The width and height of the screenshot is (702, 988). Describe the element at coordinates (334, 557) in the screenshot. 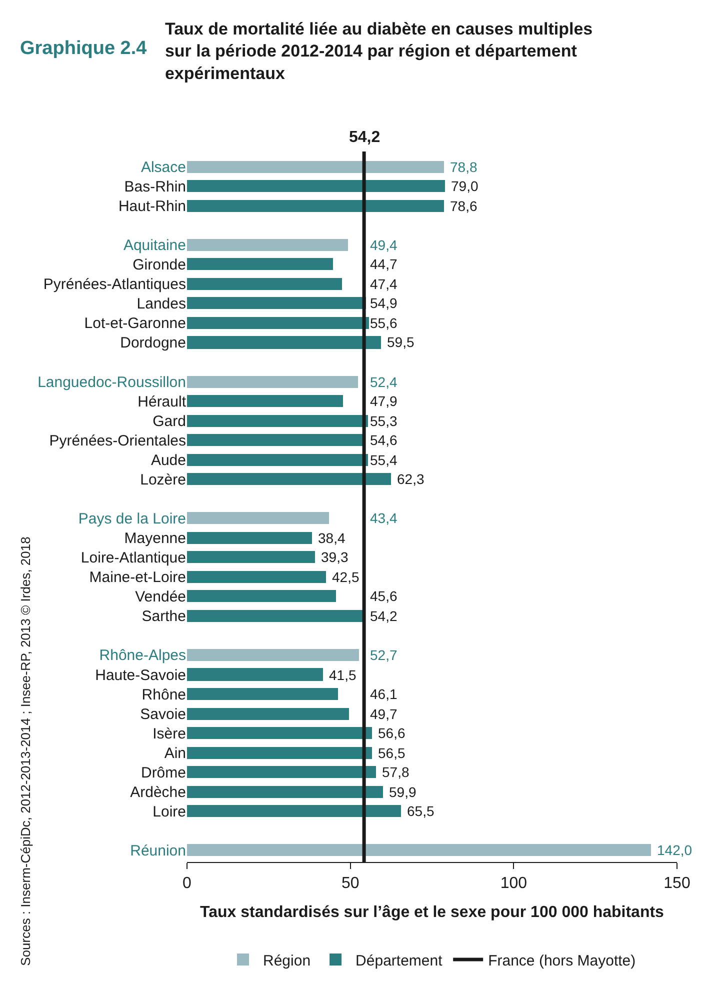

I see `data-label: 39,3` at that location.